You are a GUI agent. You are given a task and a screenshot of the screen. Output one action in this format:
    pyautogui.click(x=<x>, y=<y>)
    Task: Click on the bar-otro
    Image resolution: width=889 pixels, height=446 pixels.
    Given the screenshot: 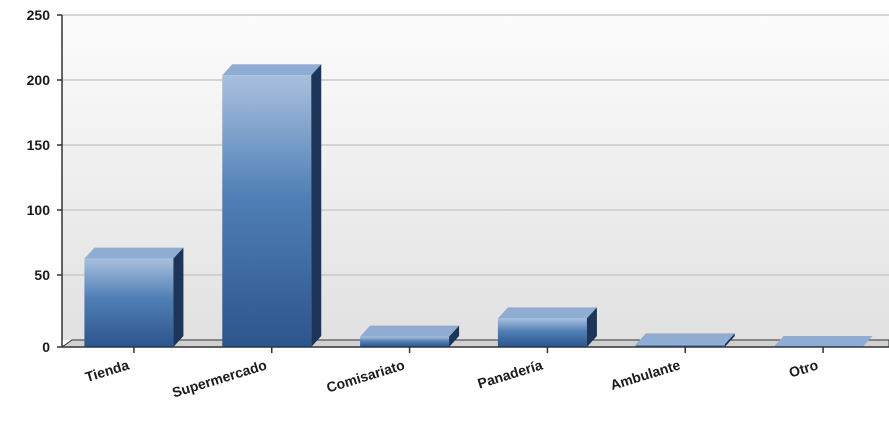 What is the action you would take?
    pyautogui.click(x=823, y=341)
    